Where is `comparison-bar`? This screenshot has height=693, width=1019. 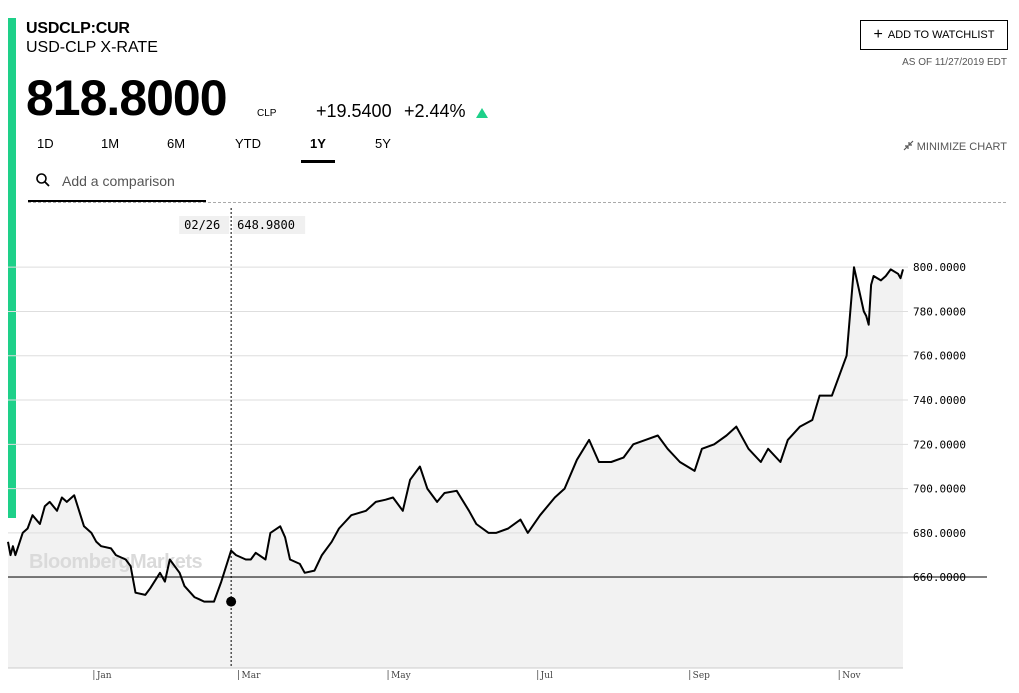 comparison-bar is located at coordinates (517, 185).